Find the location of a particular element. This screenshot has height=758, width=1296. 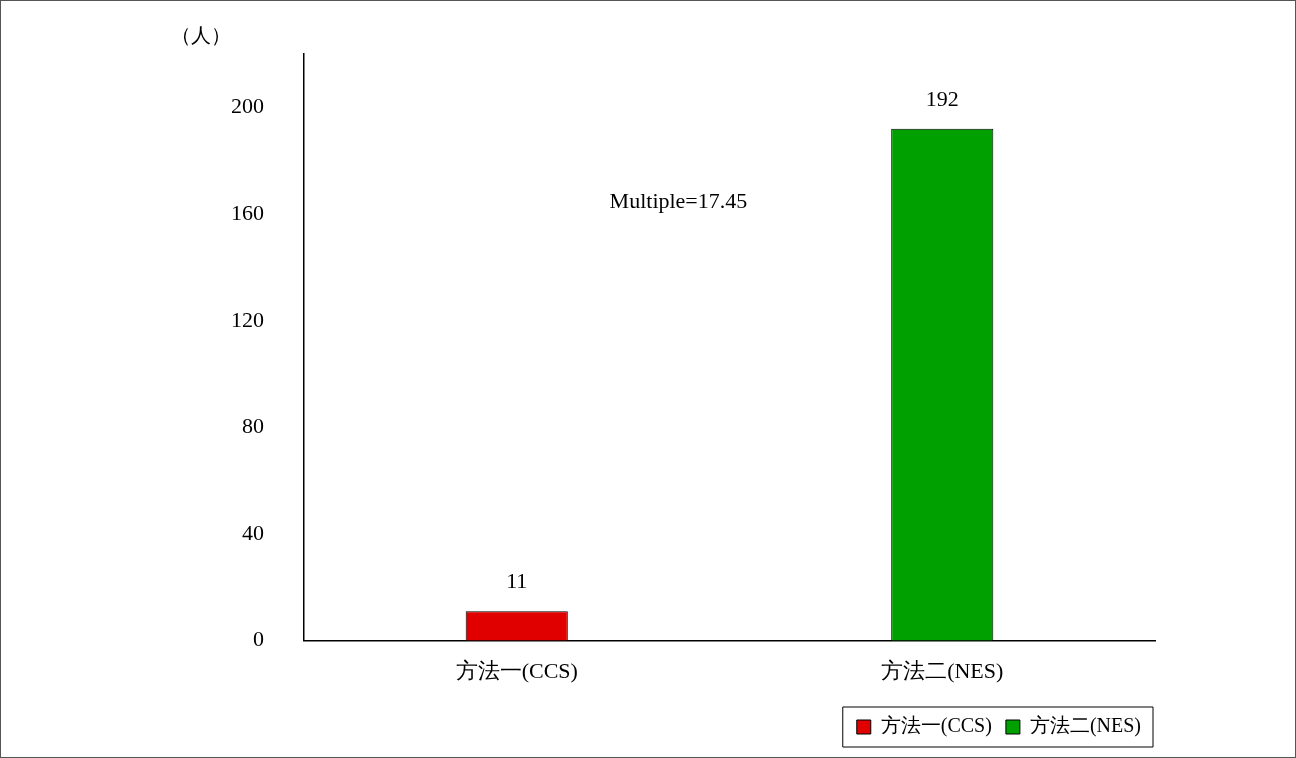

data-label: 192 is located at coordinates (942, 98).